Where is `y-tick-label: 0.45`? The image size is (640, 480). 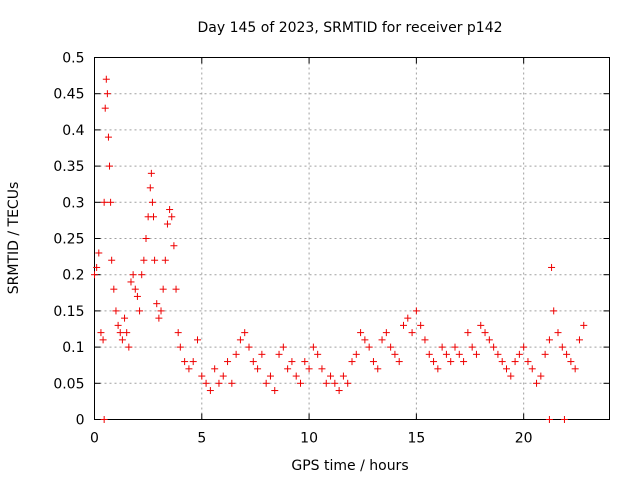 y-tick-label: 0.45 is located at coordinates (68, 95).